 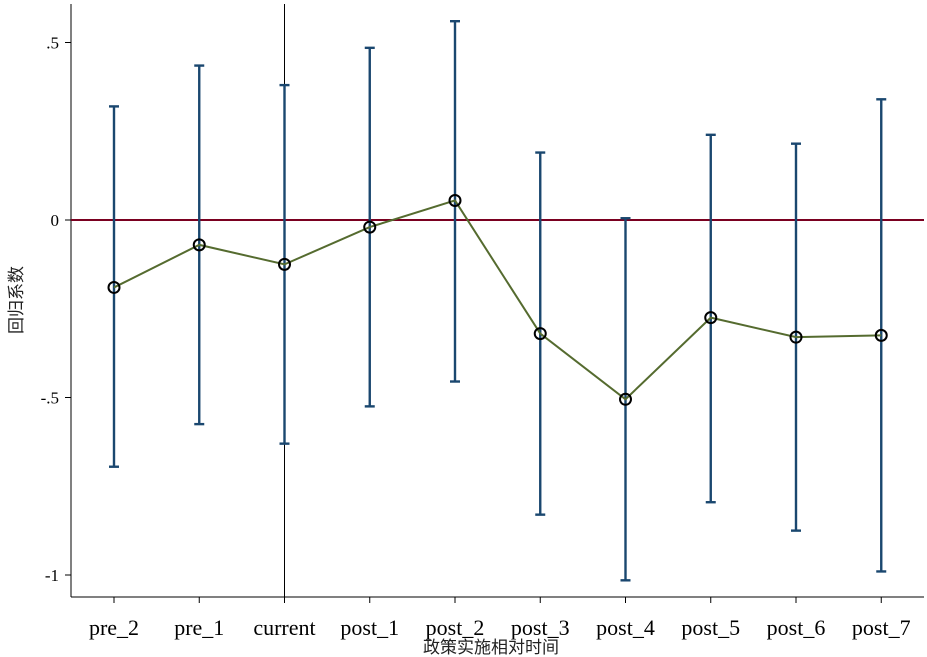 What do you see at coordinates (56, 309) in the screenshot?
I see `y-ticks: .5 0 -.5 -1` at bounding box center [56, 309].